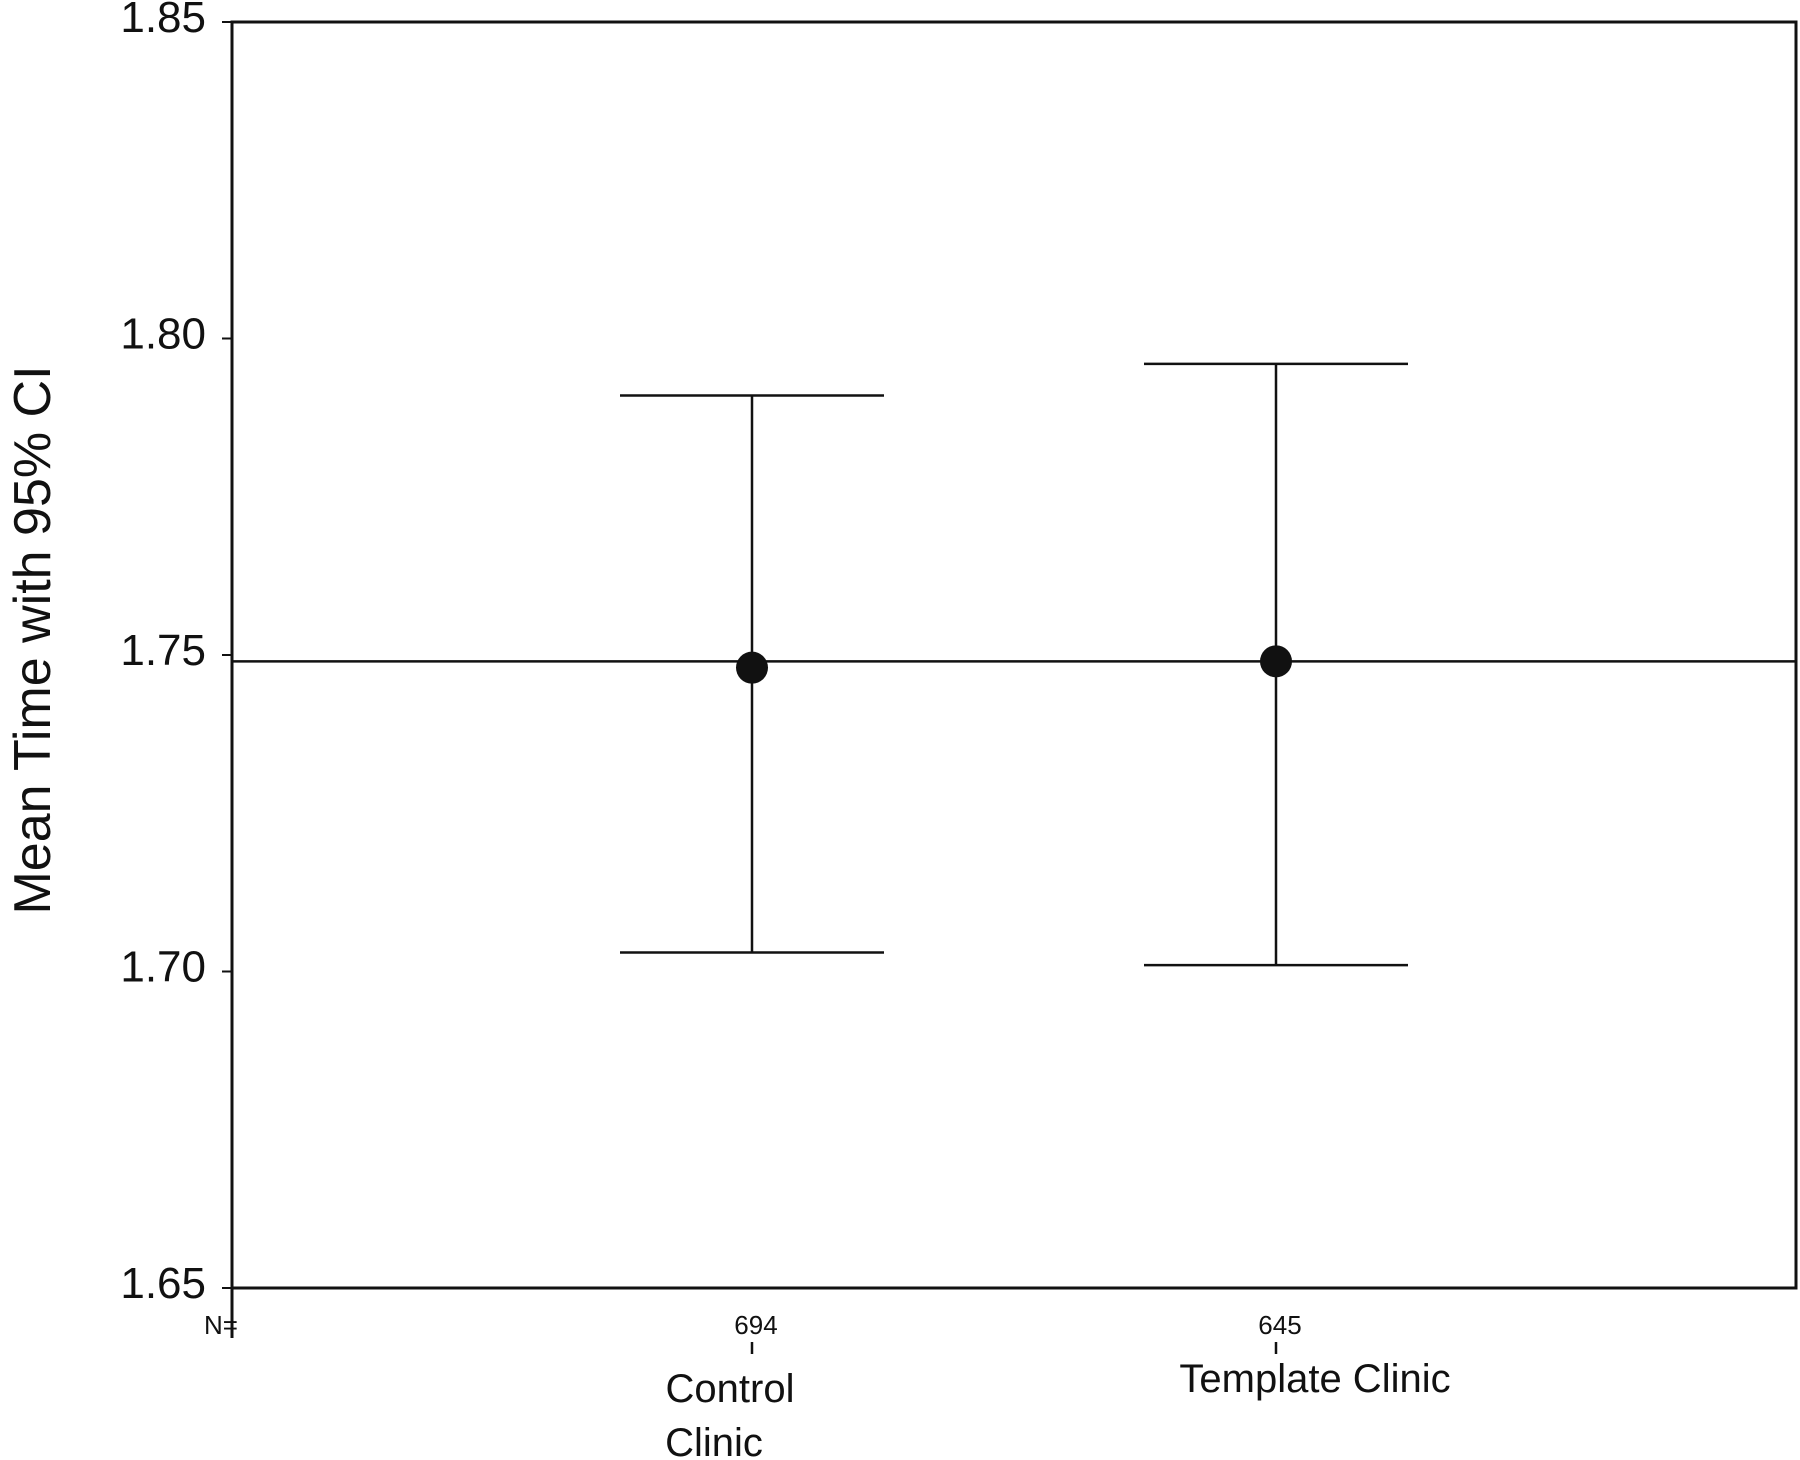 The height and width of the screenshot is (1460, 1800). Describe the element at coordinates (714, 1440) in the screenshot. I see `category-label: Clinic` at that location.